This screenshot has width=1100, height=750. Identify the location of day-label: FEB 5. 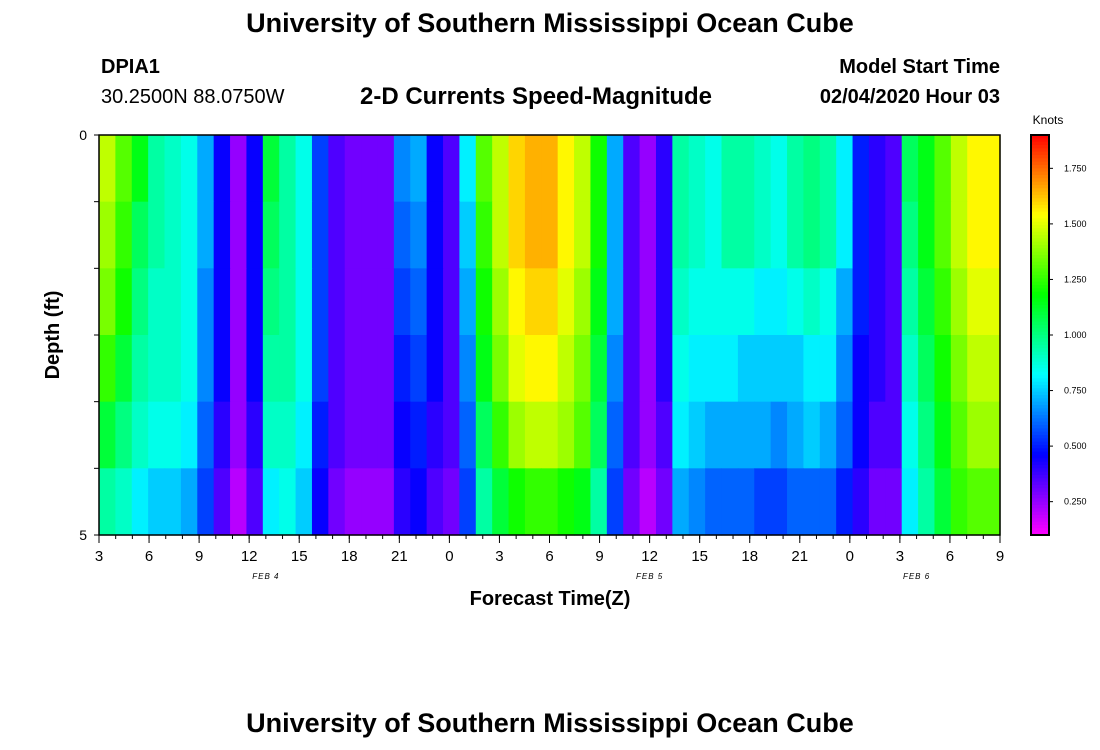
(649, 576).